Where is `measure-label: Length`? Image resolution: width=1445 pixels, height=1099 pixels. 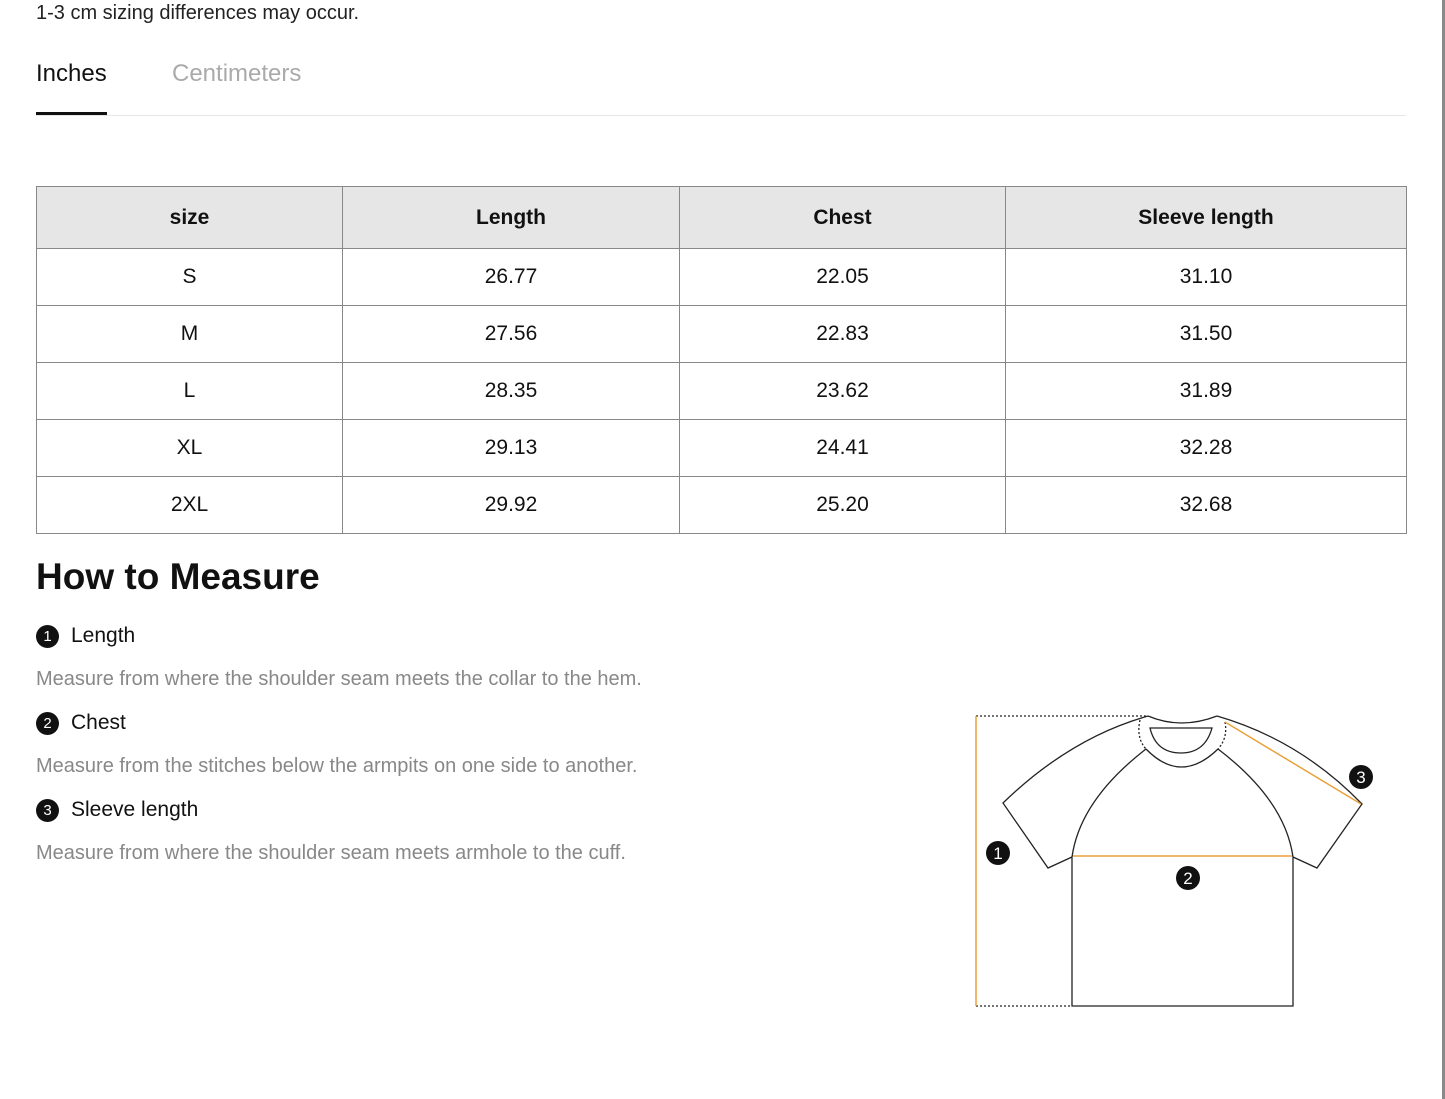 measure-label: Length is located at coordinates (103, 635).